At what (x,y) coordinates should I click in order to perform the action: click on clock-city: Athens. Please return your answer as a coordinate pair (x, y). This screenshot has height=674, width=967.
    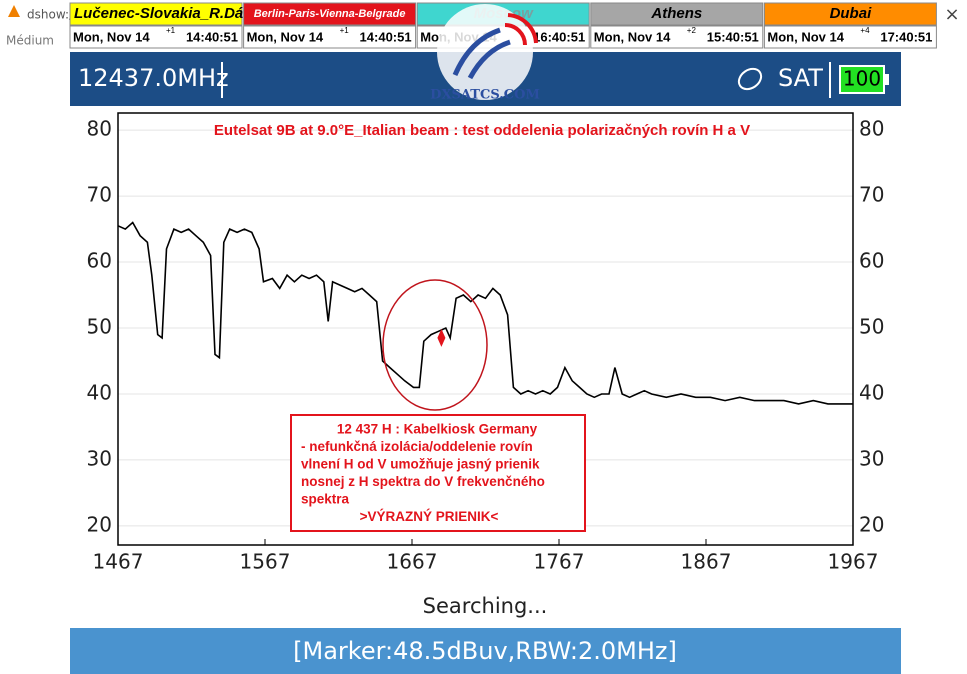
    Looking at the image, I should click on (676, 13).